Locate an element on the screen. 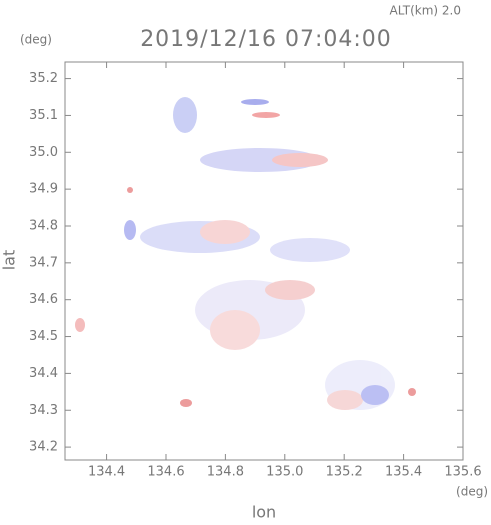  x-tick-label: 134.6 is located at coordinates (165, 472).